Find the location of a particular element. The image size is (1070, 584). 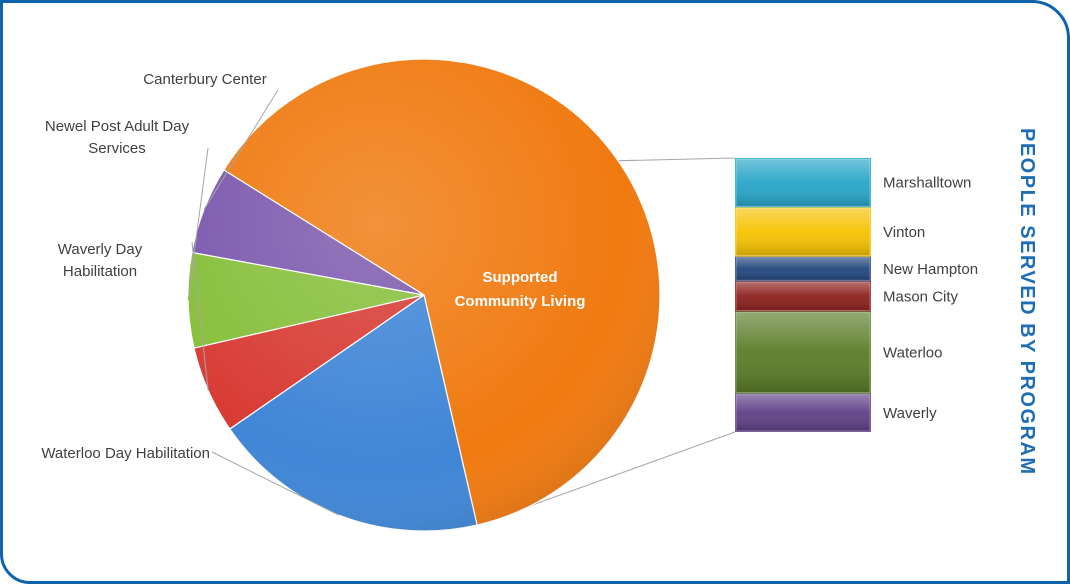

pie-label-waverly-day-habilitation-line2: Habilitation is located at coordinates (100, 271).